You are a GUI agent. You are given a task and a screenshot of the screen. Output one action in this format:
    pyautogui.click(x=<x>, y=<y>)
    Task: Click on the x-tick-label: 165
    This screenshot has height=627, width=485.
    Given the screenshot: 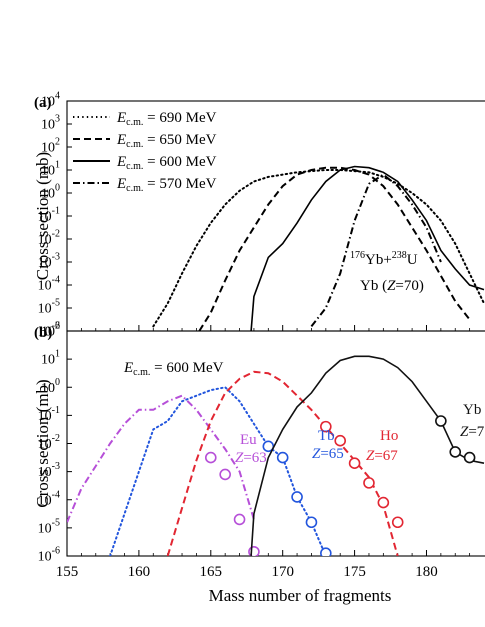 What is the action you would take?
    pyautogui.click(x=211, y=572)
    